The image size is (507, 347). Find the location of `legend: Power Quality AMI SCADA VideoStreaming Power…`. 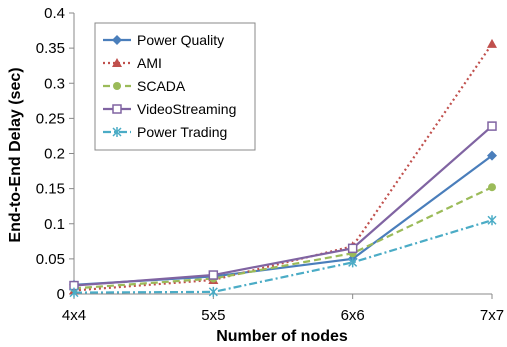

legend: Power Quality AMI SCADA VideoStreaming Power… is located at coordinates (175, 86).